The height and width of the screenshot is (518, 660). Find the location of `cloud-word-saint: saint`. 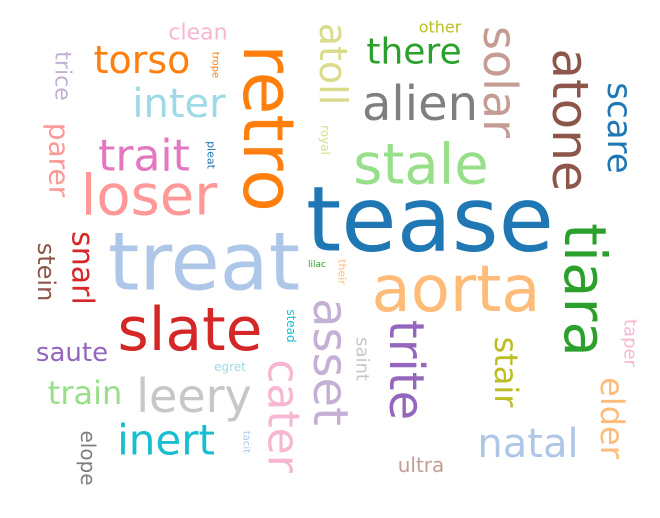

cloud-word-saint: saint is located at coordinates (362, 359).